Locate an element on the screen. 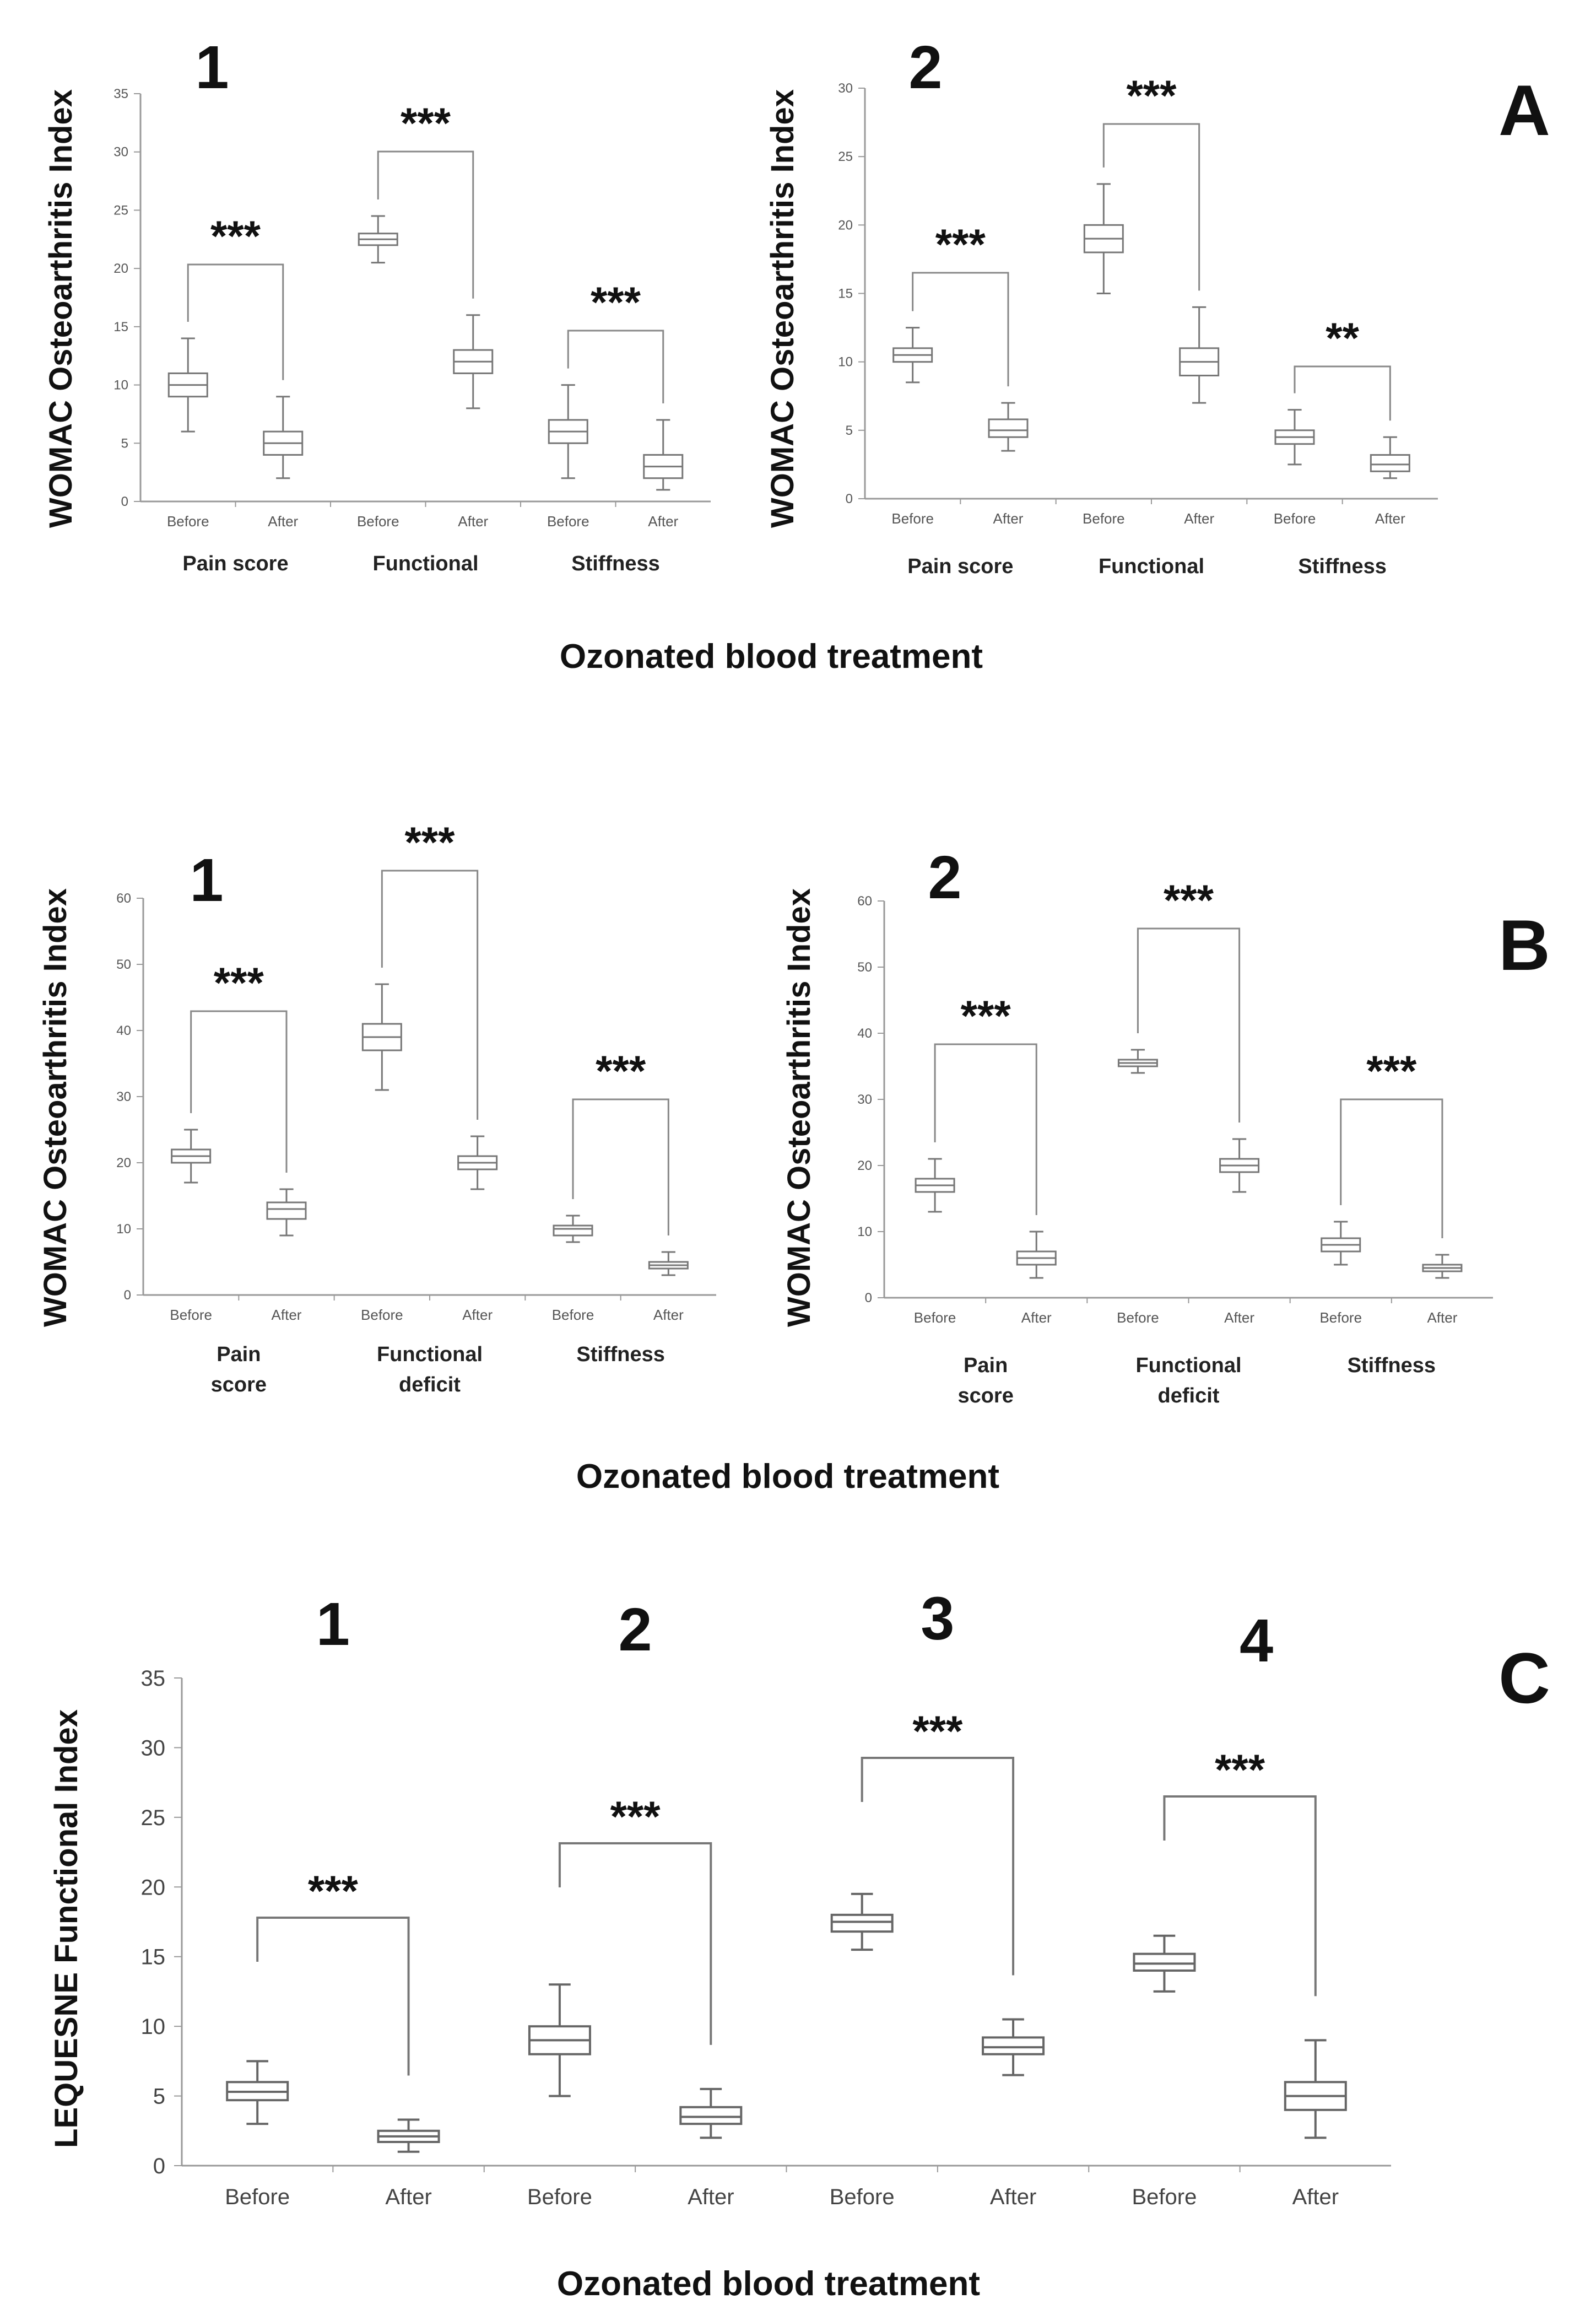  panel-b2-group-label-0-line2: score is located at coordinates (985, 1395).